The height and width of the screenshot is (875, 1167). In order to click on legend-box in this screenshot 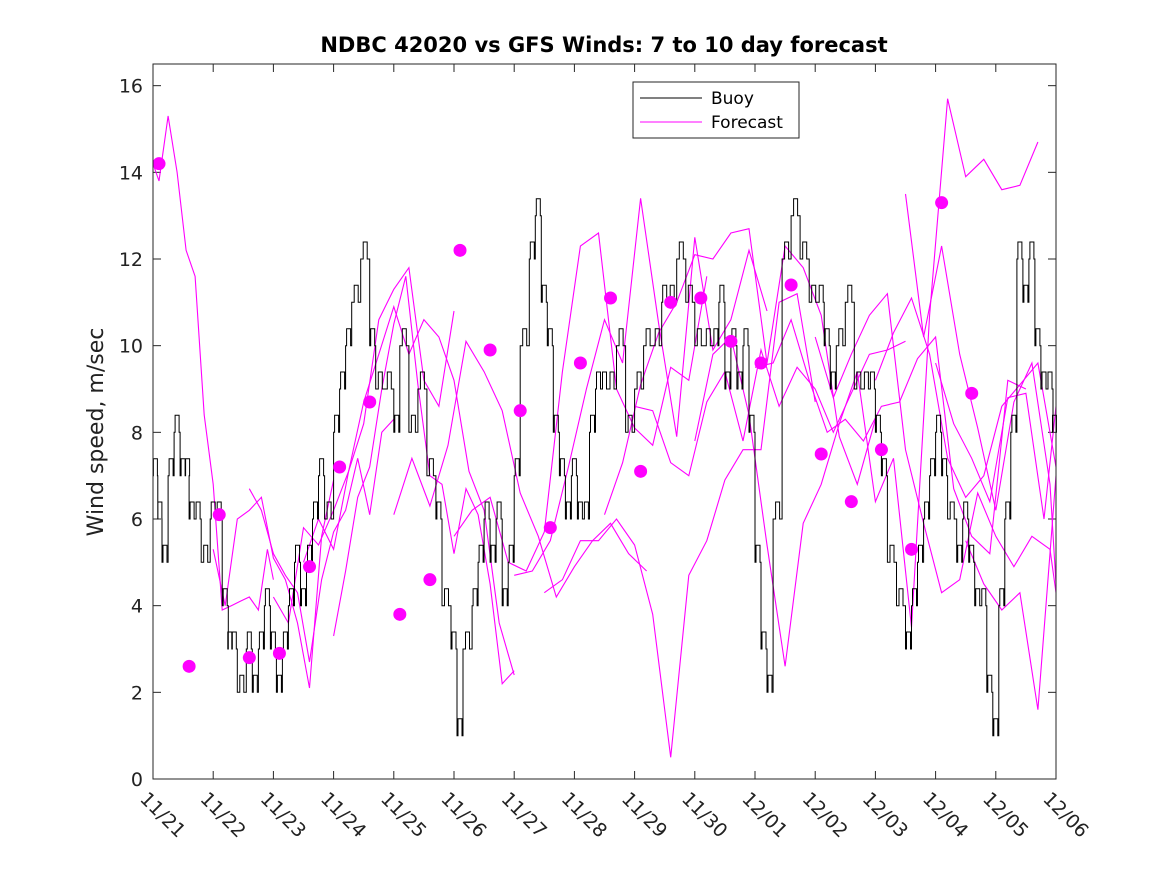, I will do `click(716, 110)`.